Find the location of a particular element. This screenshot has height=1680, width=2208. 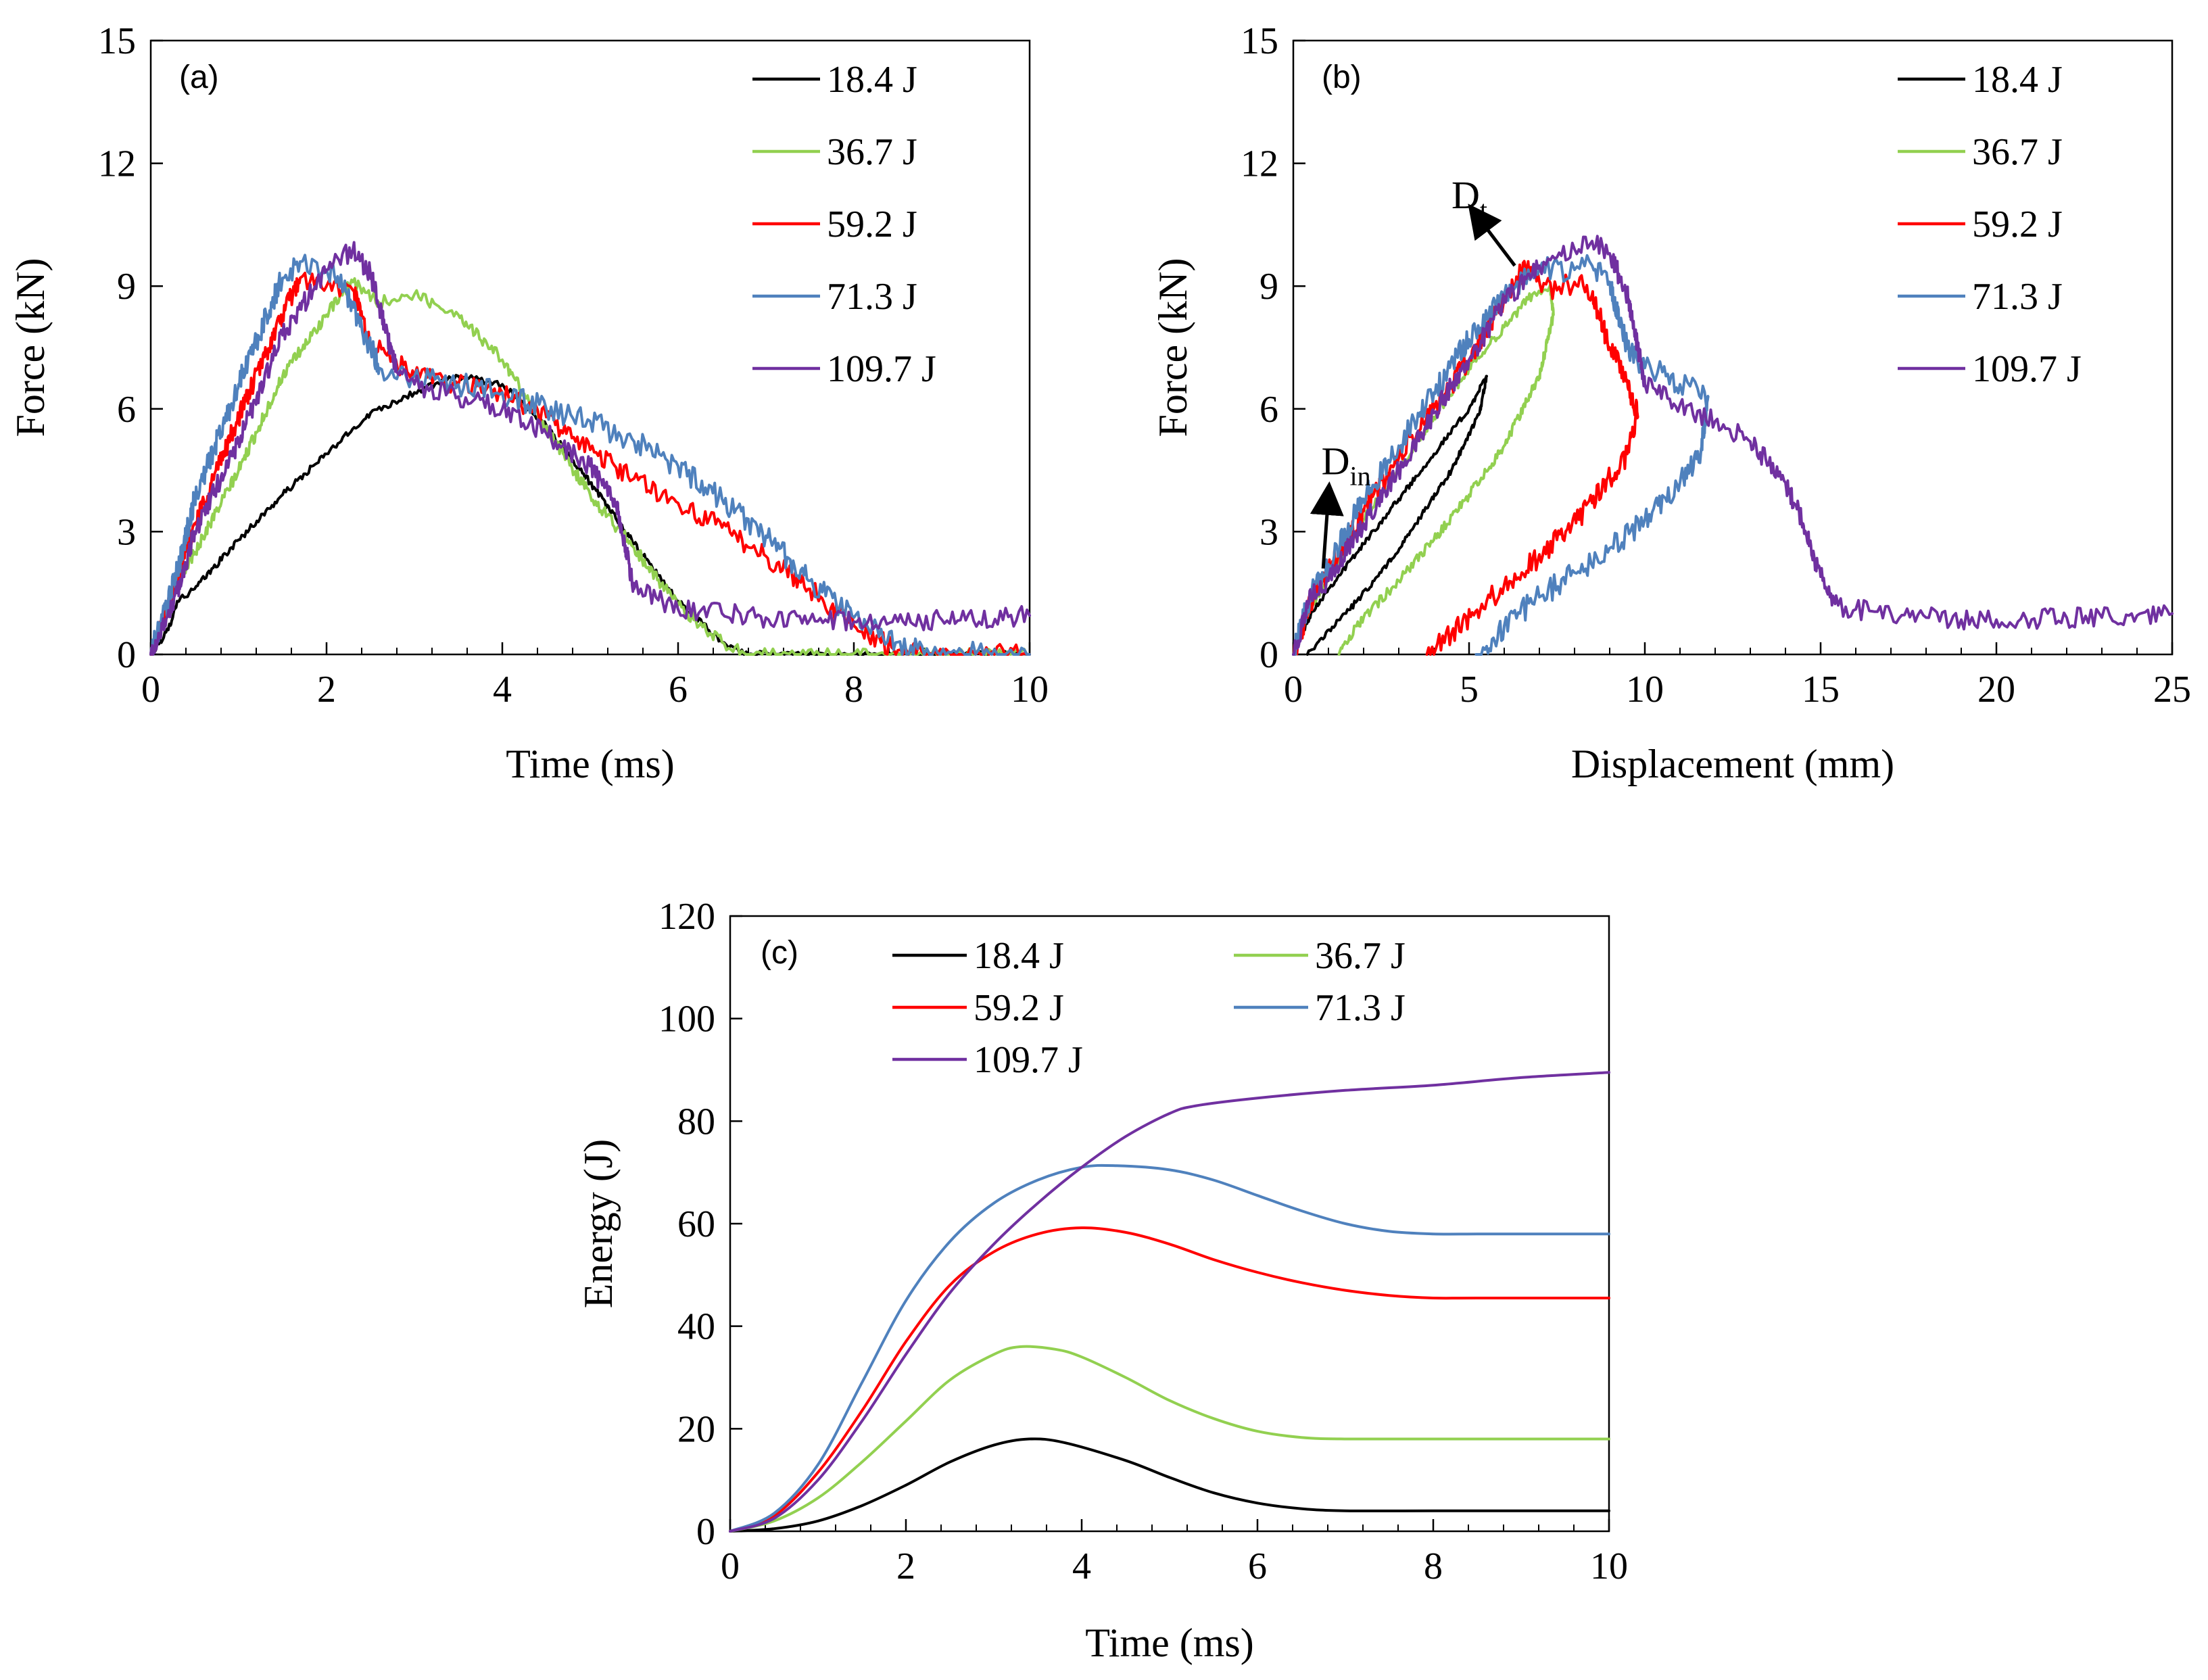

y-tick-label: 20 is located at coordinates (696, 1429).